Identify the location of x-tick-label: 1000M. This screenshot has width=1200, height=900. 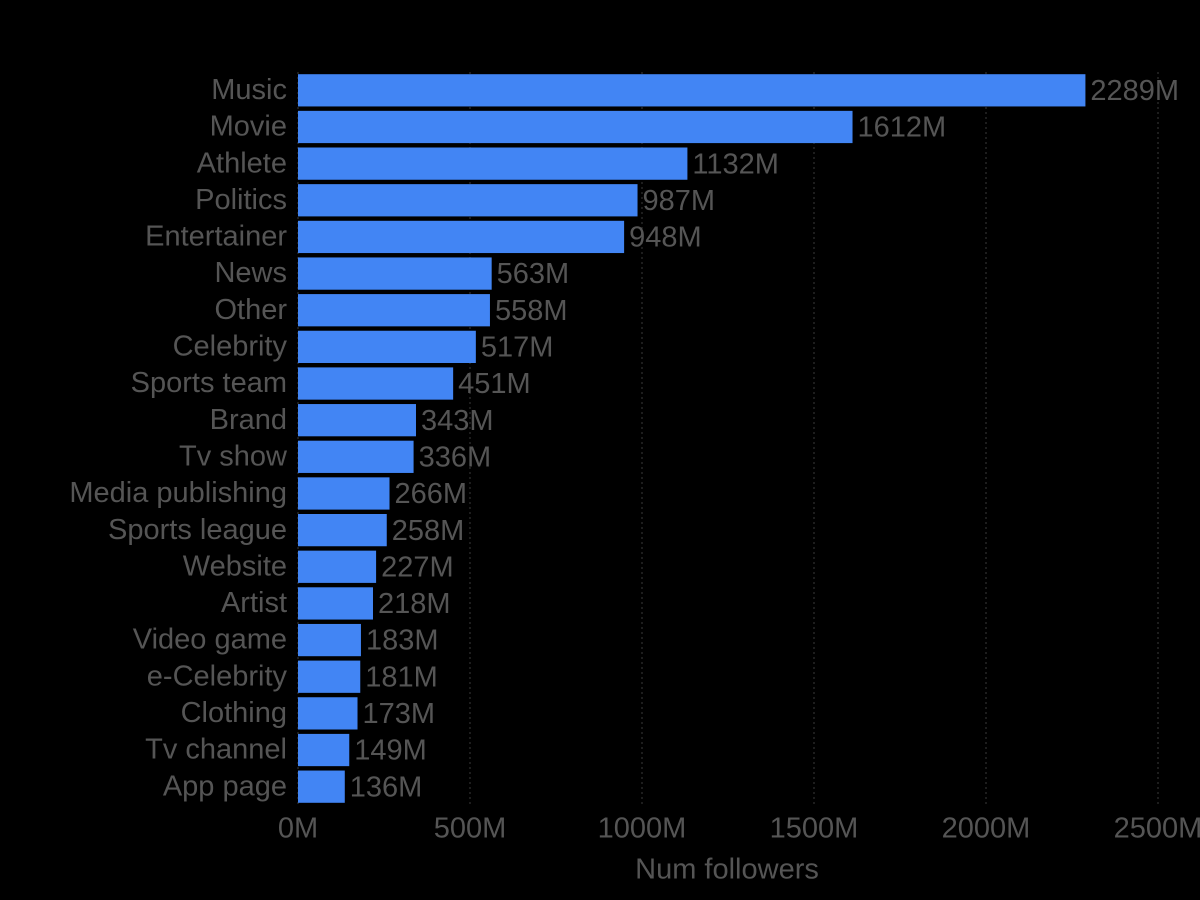
(642, 829).